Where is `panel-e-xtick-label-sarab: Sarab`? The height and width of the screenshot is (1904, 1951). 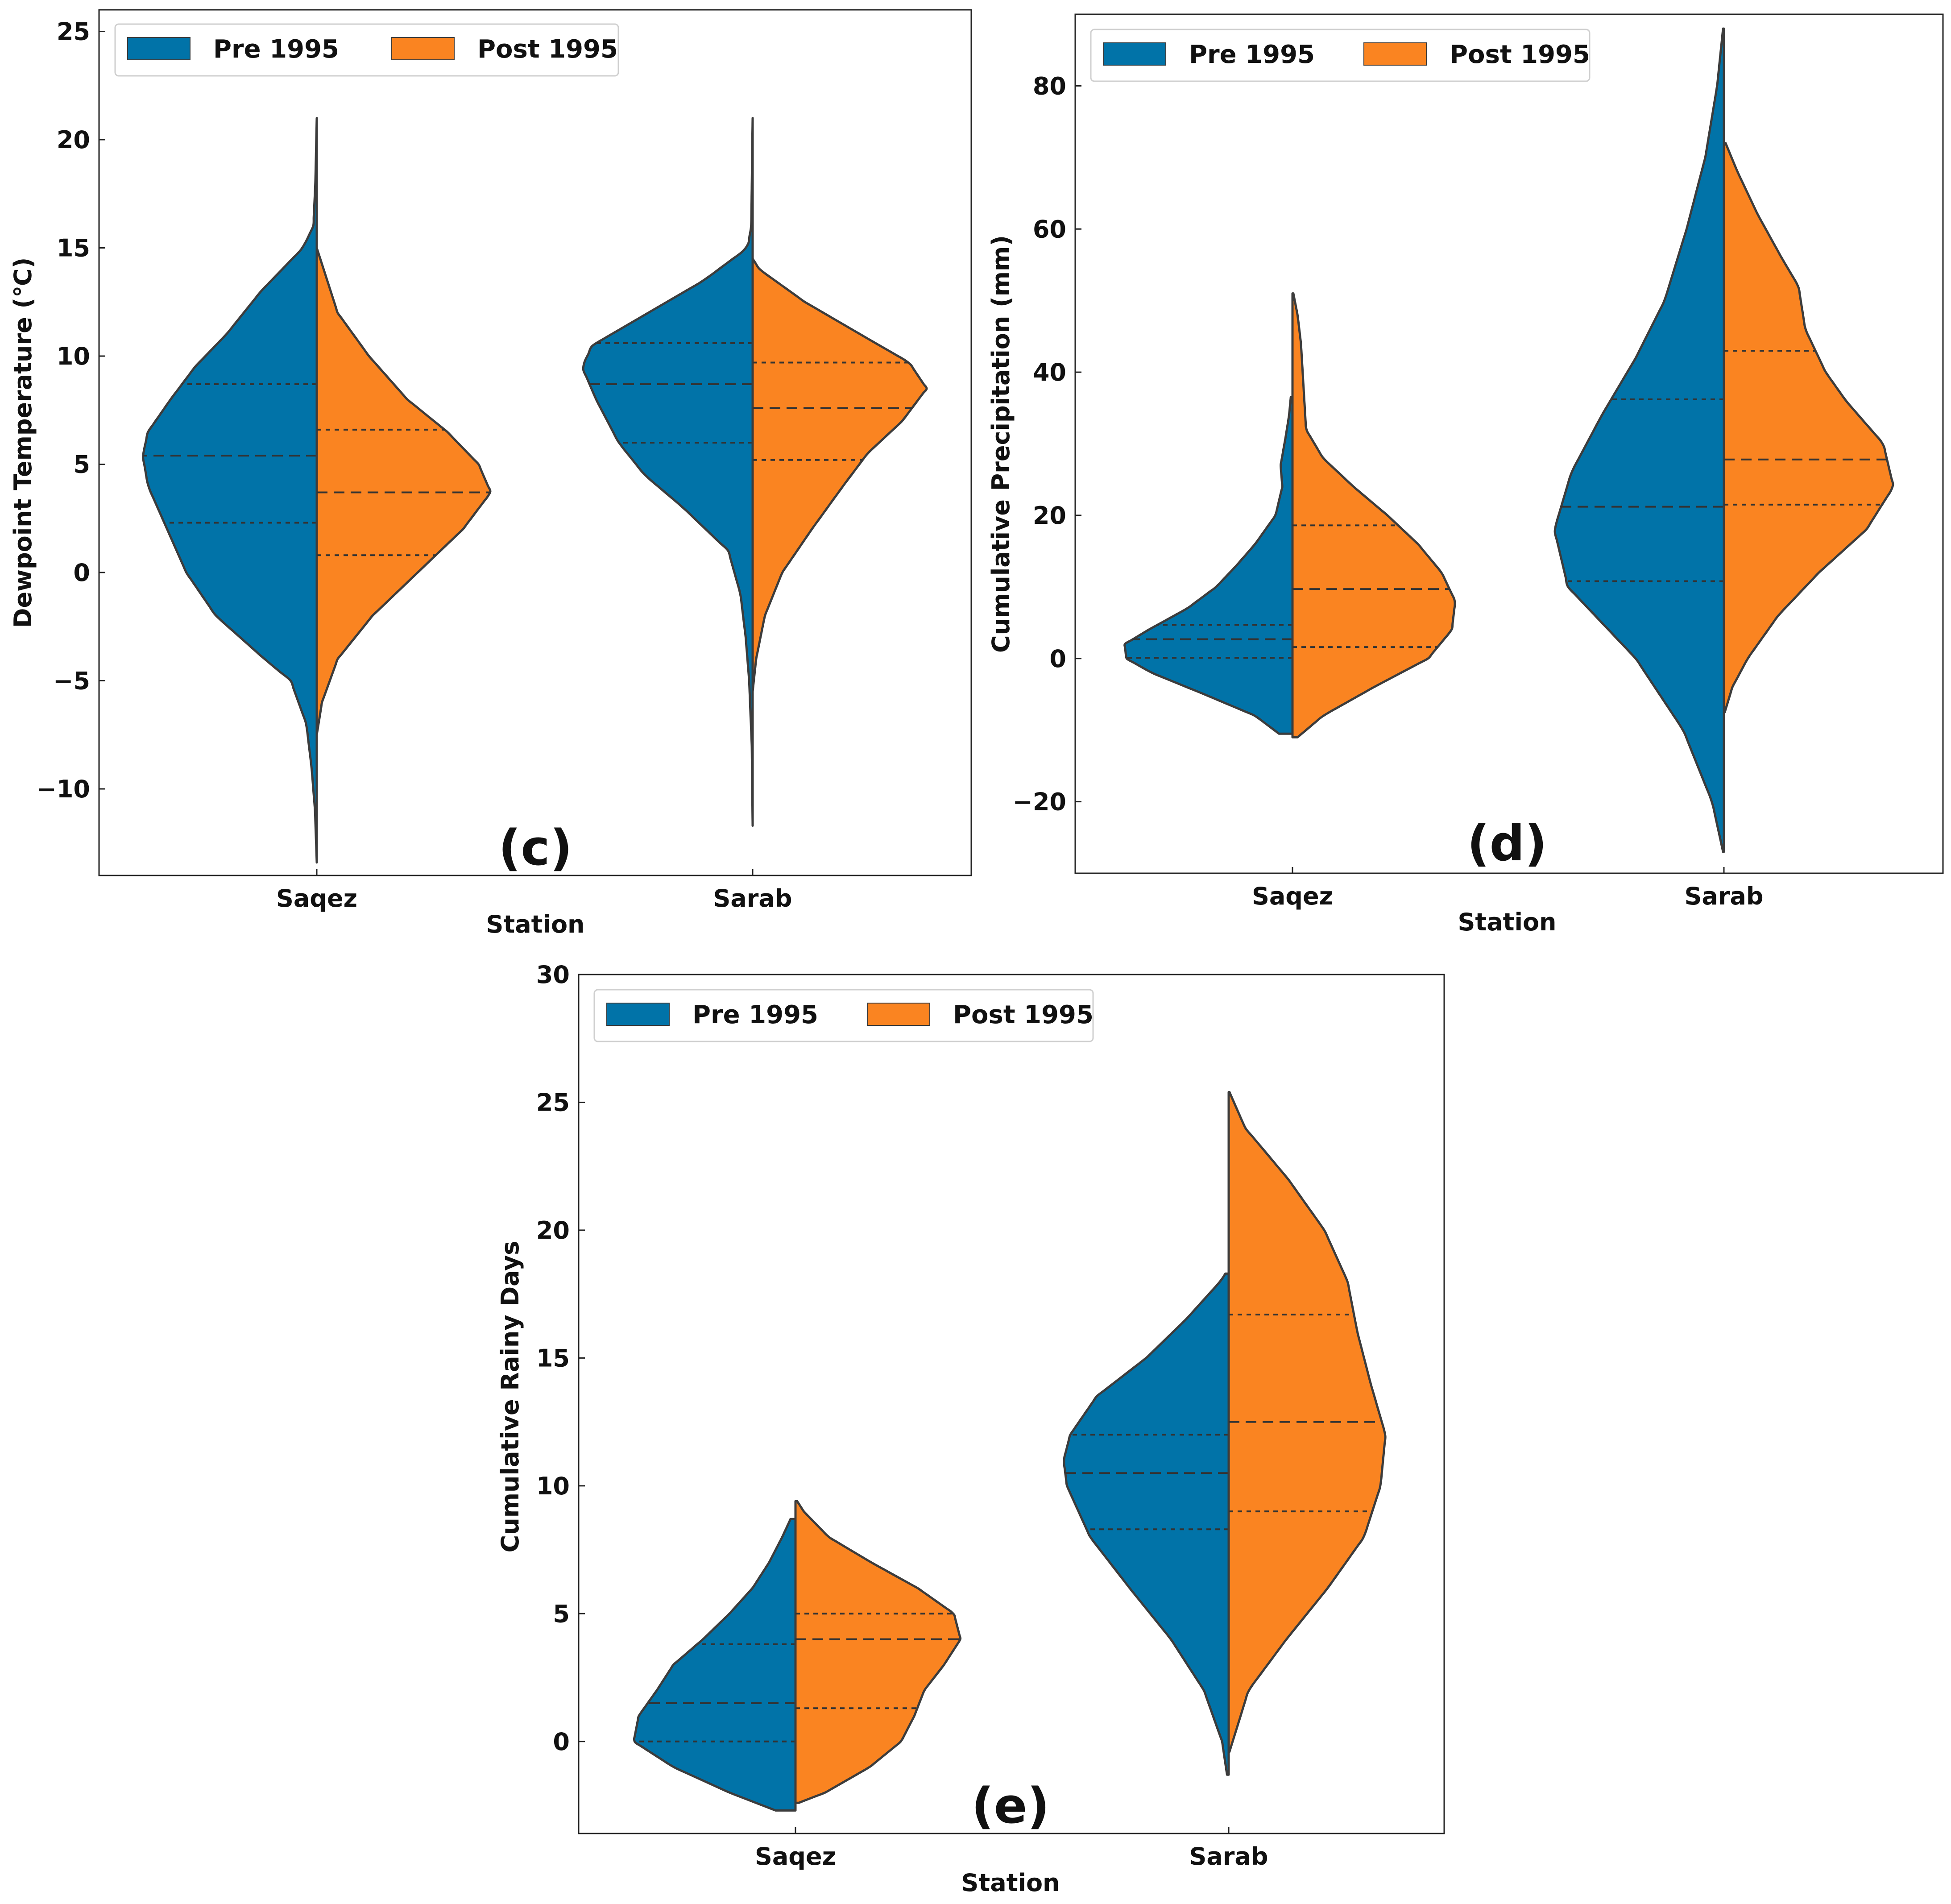 panel-e-xtick-label-sarab: Sarab is located at coordinates (1228, 1856).